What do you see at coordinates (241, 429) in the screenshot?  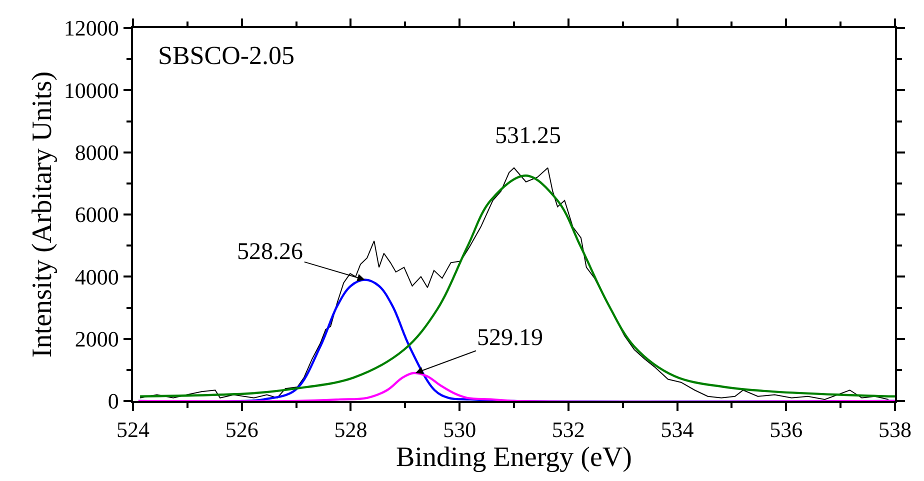 I see `x-tick-label: 526` at bounding box center [241, 429].